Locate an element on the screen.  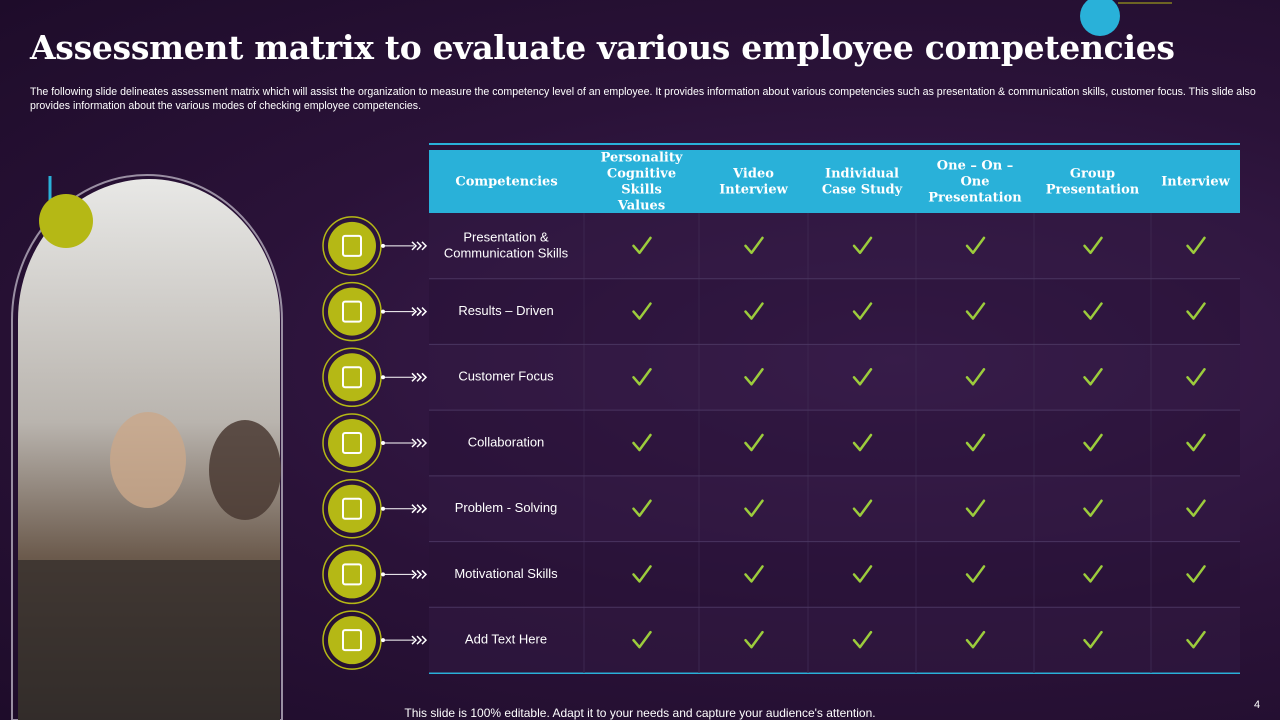
row-label-line: Results – Driven is located at coordinates (505, 310).